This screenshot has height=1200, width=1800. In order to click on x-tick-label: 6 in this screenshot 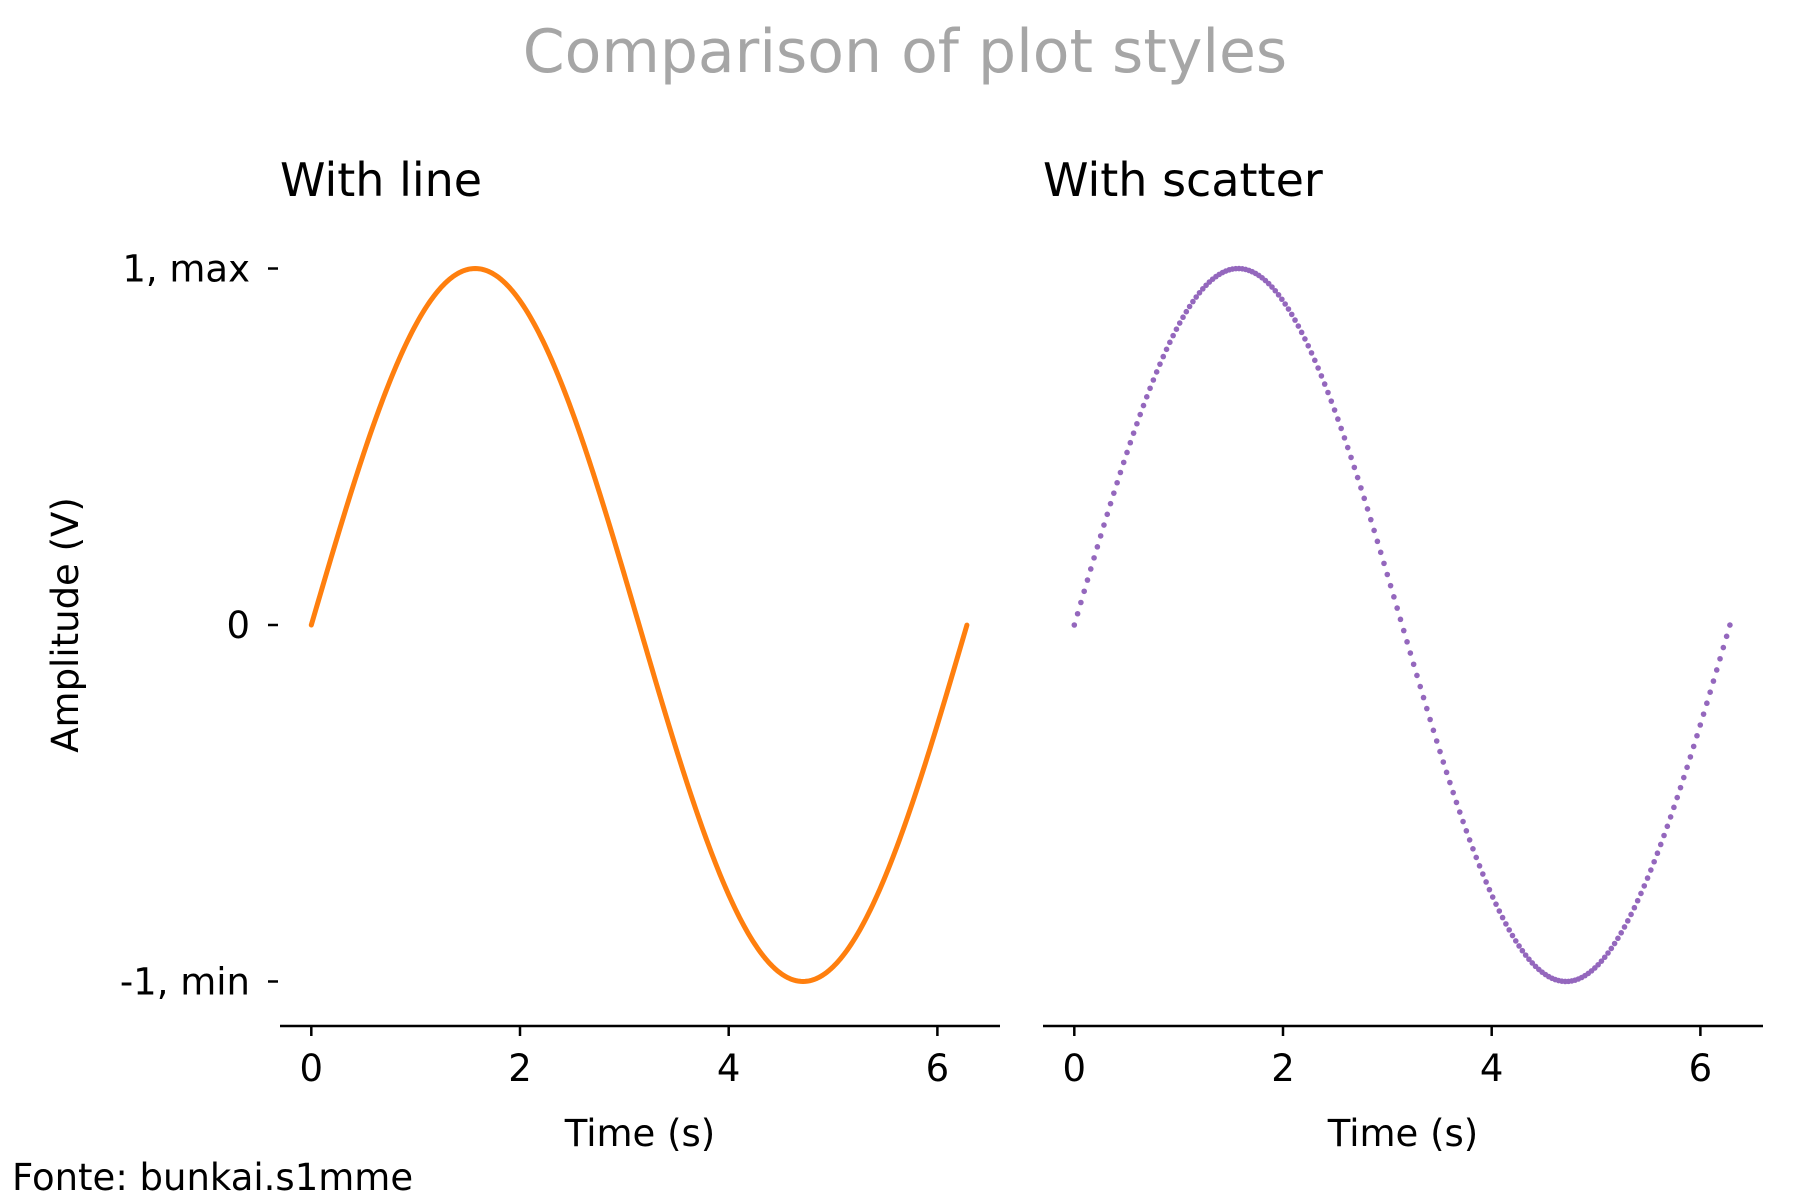, I will do `click(1701, 1068)`.